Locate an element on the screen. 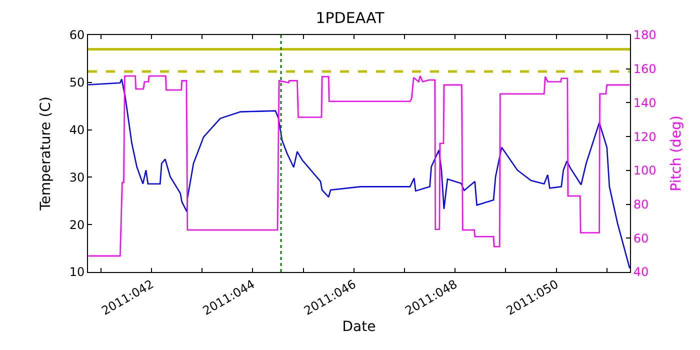 Image resolution: width=700 pixels, height=350 pixels. y-axis-title: Temperature (C) is located at coordinates (46, 154).